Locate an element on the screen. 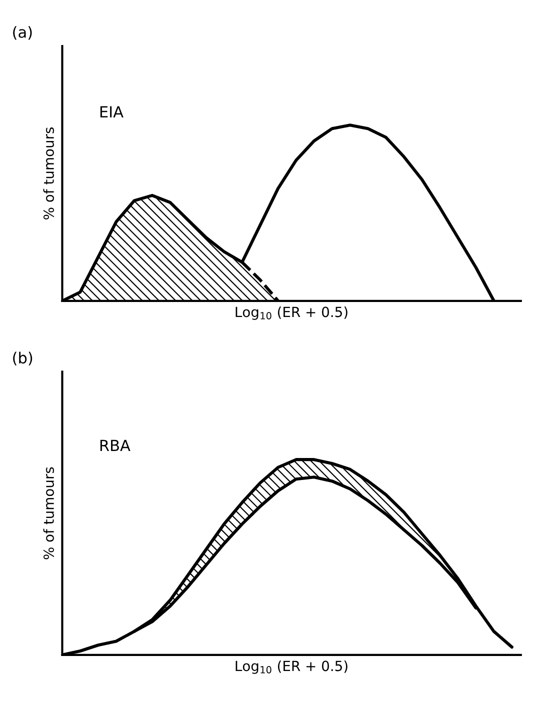  text: EIA is located at coordinates (112, 112).